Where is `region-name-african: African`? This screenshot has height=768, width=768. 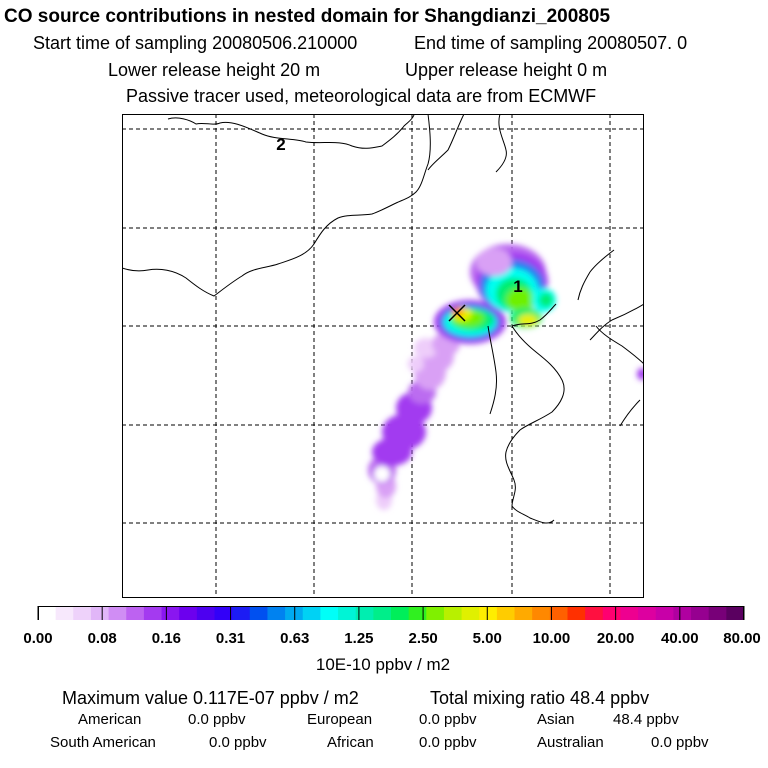 region-name-african: African is located at coordinates (350, 742).